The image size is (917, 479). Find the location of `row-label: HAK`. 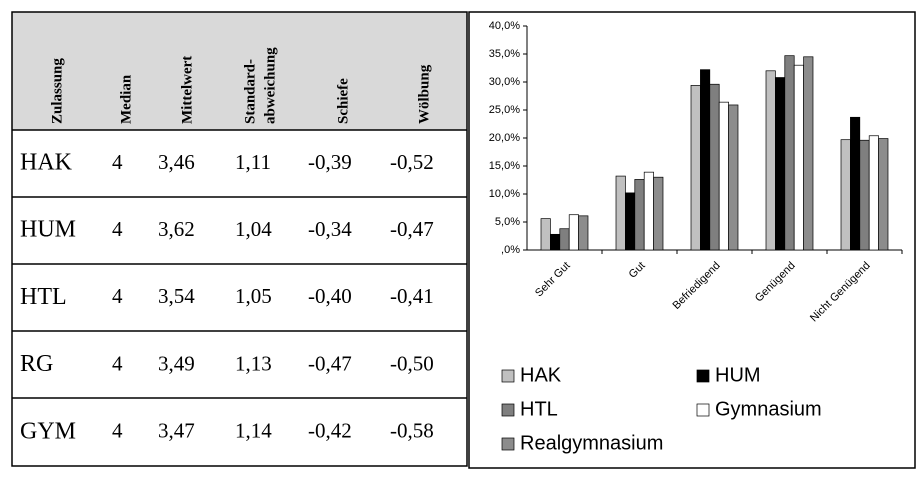

row-label: HAK is located at coordinates (46, 163).